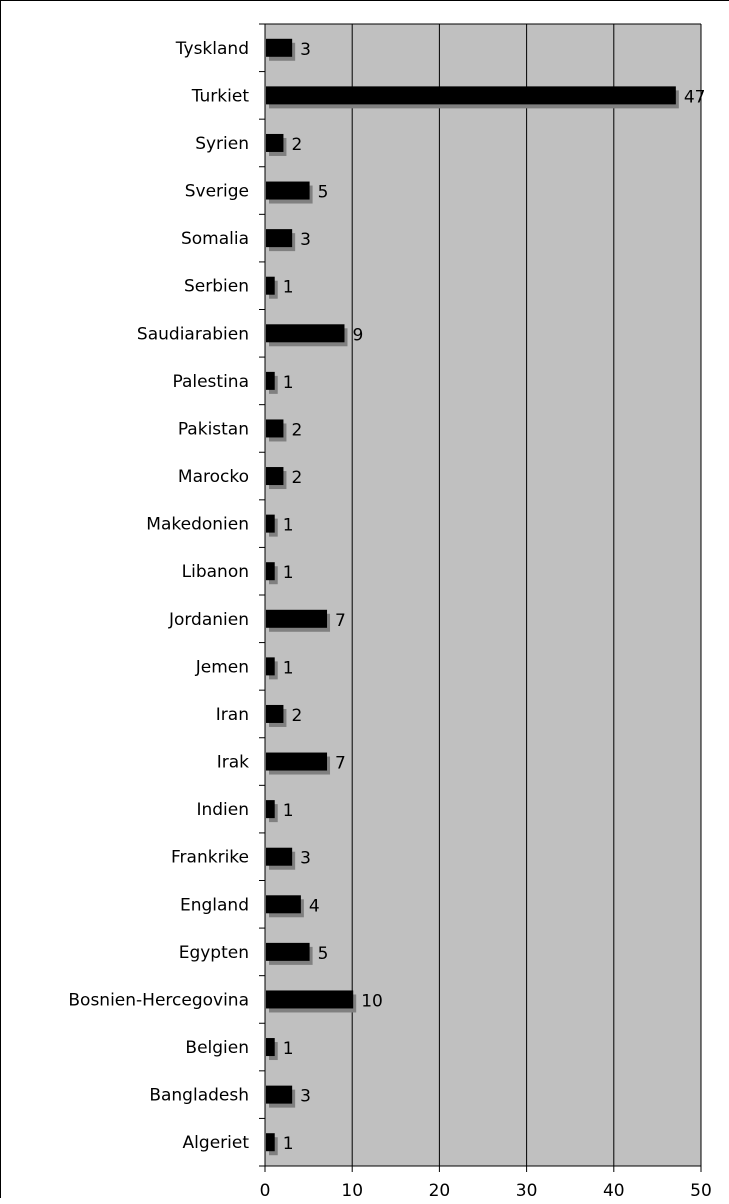 This screenshot has height=1204, width=729. What do you see at coordinates (213, 477) in the screenshot?
I see `category-label-9: Marocko` at bounding box center [213, 477].